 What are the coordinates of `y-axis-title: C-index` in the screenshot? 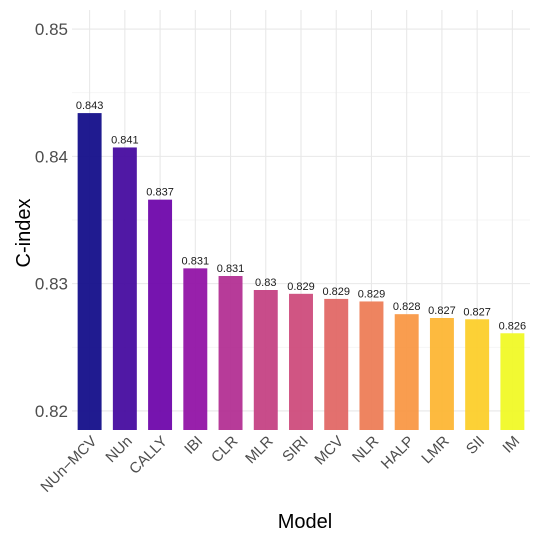 It's located at (24, 233).